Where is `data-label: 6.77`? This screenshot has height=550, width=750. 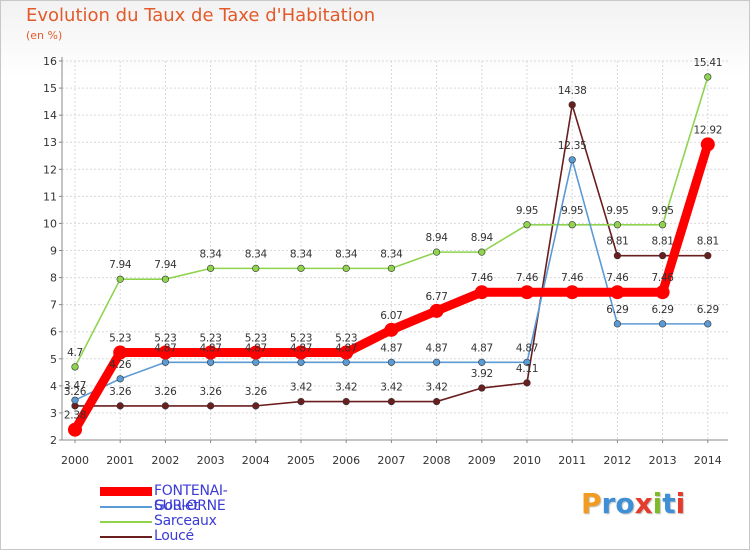
data-label: 6.77 is located at coordinates (437, 297).